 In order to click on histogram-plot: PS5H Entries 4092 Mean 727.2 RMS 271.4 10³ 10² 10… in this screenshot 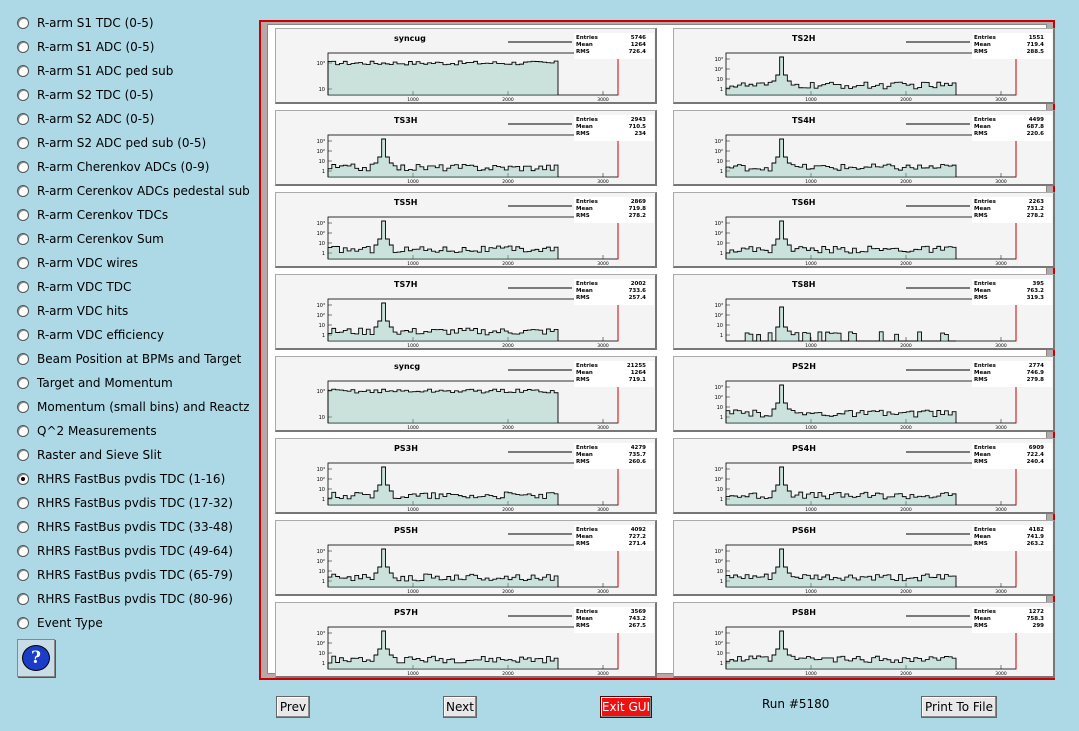, I will do `click(485, 560)`.